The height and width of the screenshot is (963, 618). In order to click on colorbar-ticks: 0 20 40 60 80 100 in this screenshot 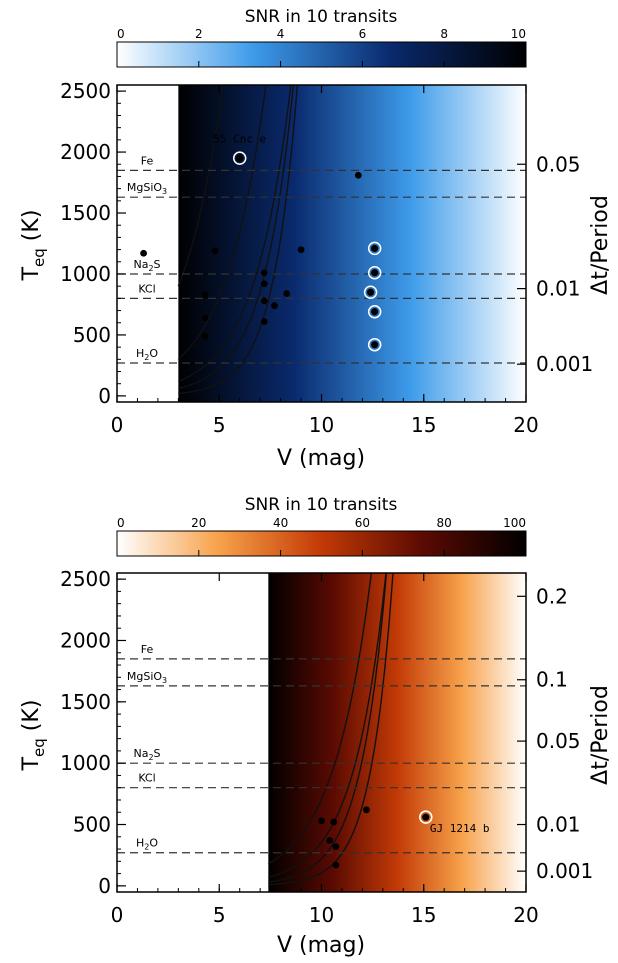, I will do `click(321, 536)`.